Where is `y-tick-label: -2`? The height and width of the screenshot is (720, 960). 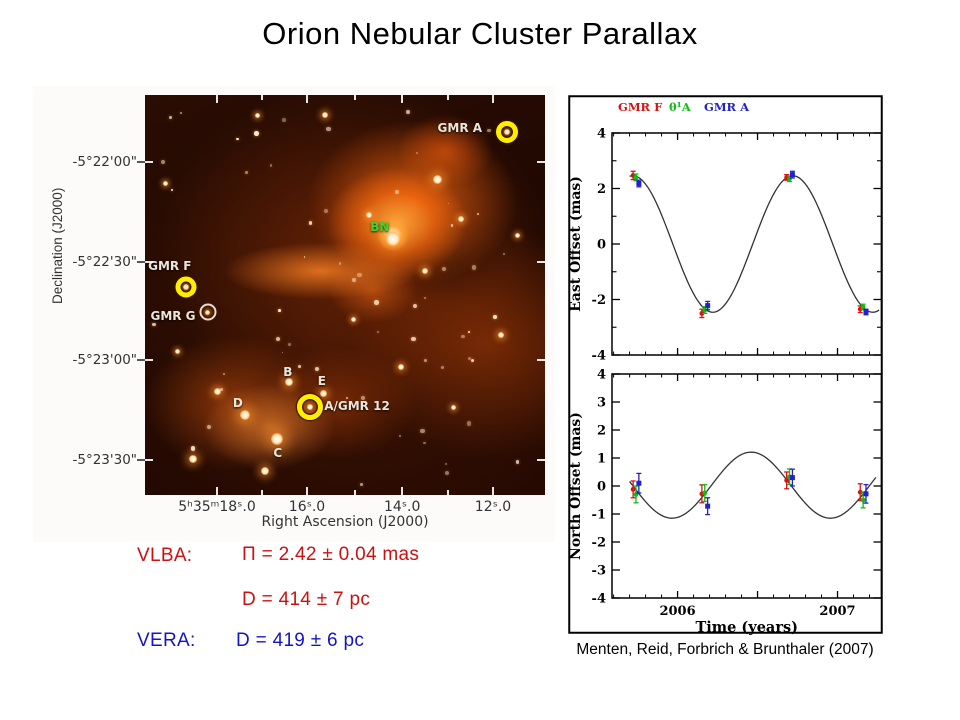 y-tick-label: -2 is located at coordinates (599, 300).